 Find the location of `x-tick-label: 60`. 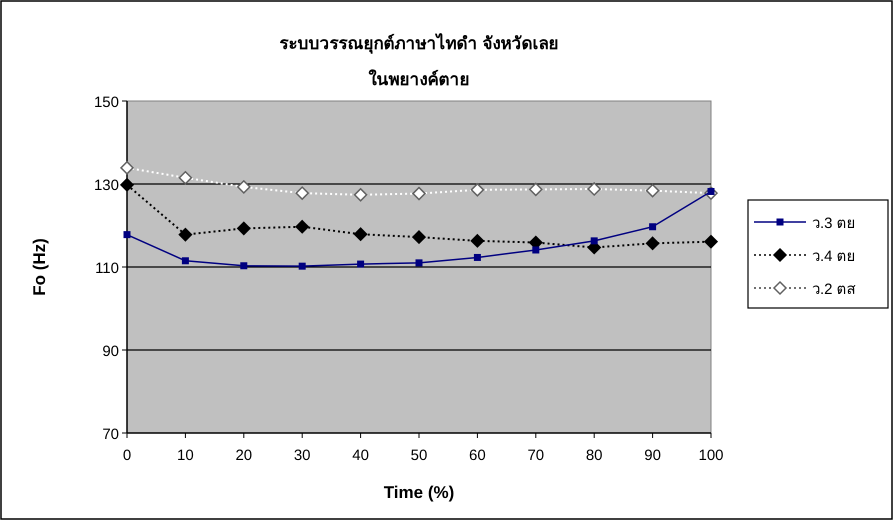

x-tick-label: 60 is located at coordinates (477, 455).